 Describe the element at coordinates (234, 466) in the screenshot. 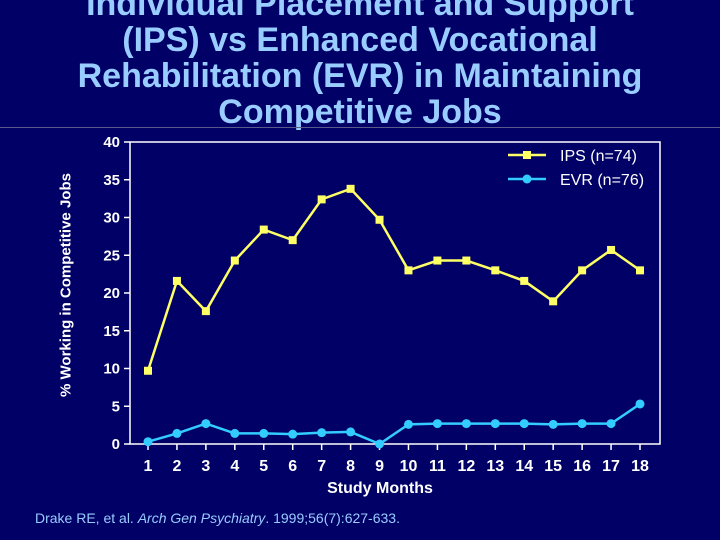

I see `x-tick-label: 4` at that location.